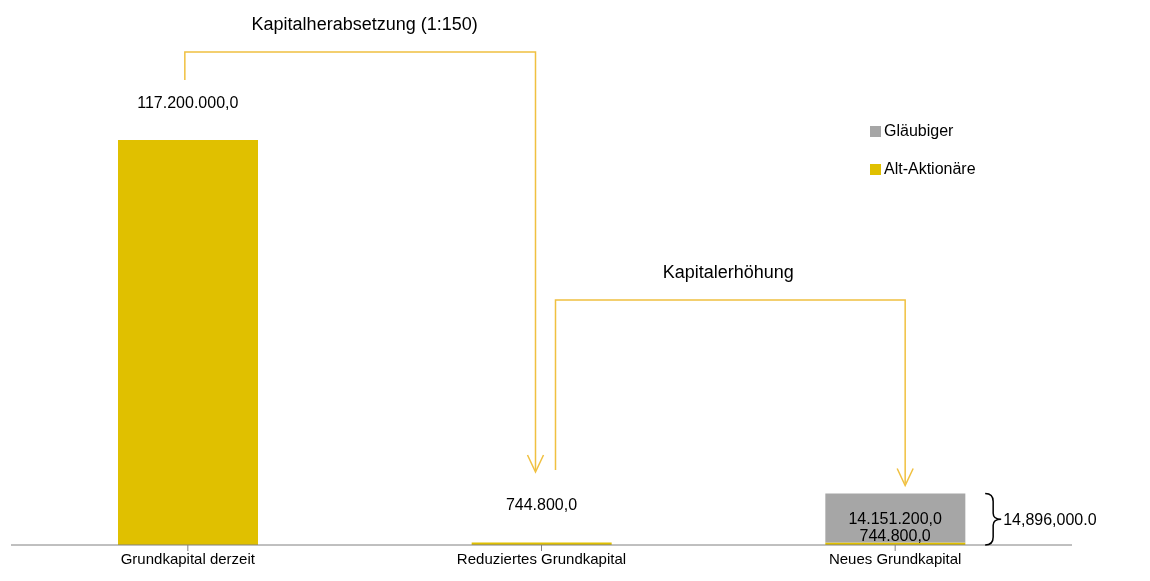  What do you see at coordinates (919, 131) in the screenshot?
I see `legend-label: Gläubiger` at bounding box center [919, 131].